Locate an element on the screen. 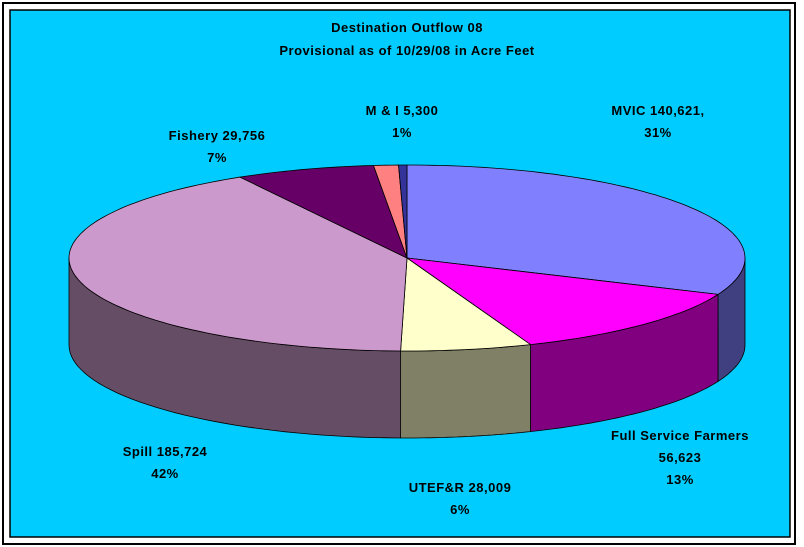 The width and height of the screenshot is (804, 547). data-label: Full Service Farmers 56,623 13% is located at coordinates (680, 458).